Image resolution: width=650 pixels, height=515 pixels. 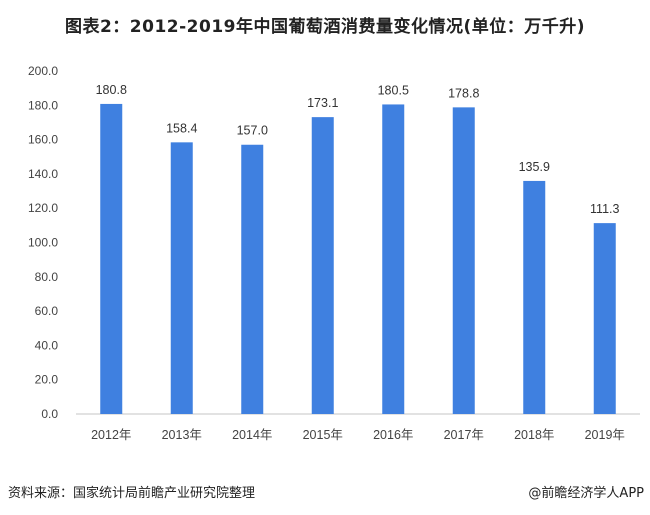 I want to click on x-tick-label: 2018年, so click(x=534, y=435).